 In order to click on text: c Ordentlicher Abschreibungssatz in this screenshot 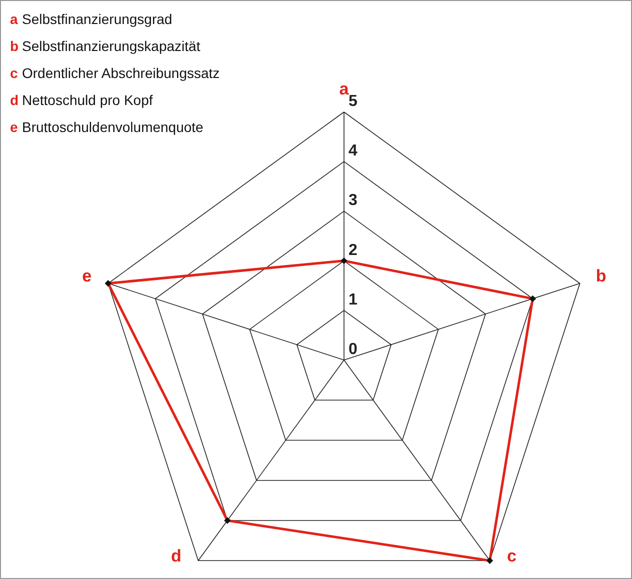, I will do `click(115, 73)`.